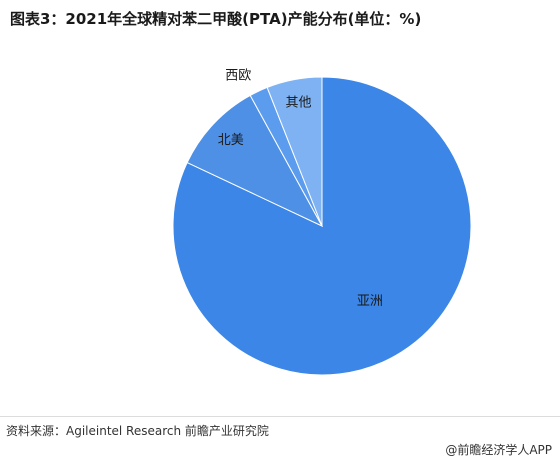 This screenshot has height=461, width=560. Describe the element at coordinates (498, 450) in the screenshot. I see `credit-note: @前瞻经济学人APP` at that location.